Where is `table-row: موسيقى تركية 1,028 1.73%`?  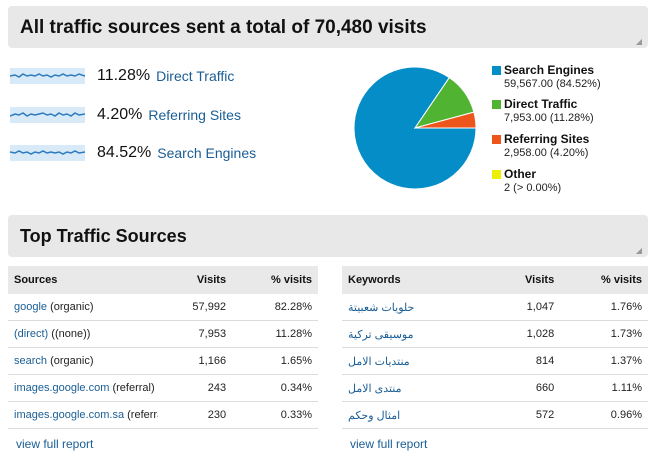 table-row: موسيقى تركية 1,028 1.73% is located at coordinates (495, 334).